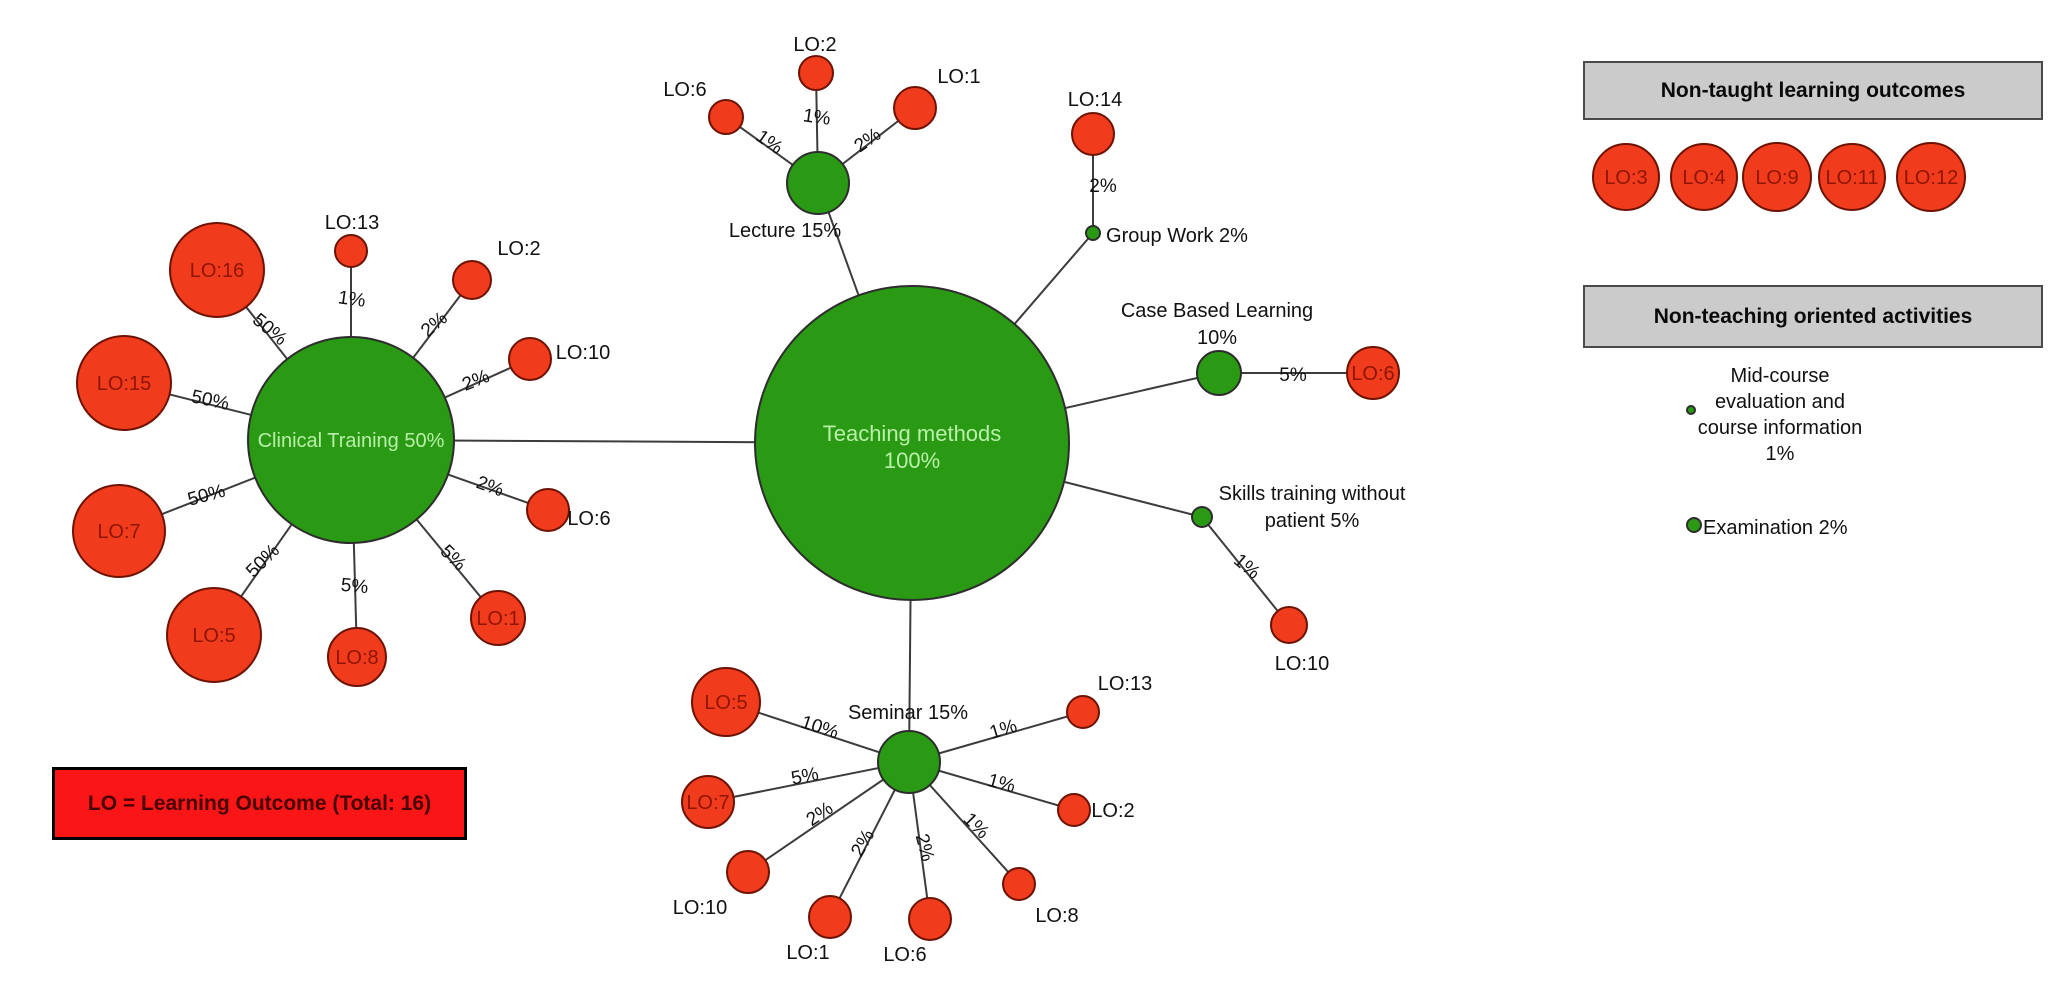 This screenshot has width=2059, height=1001. I want to click on node-c_lo16-circle, so click(217, 270).